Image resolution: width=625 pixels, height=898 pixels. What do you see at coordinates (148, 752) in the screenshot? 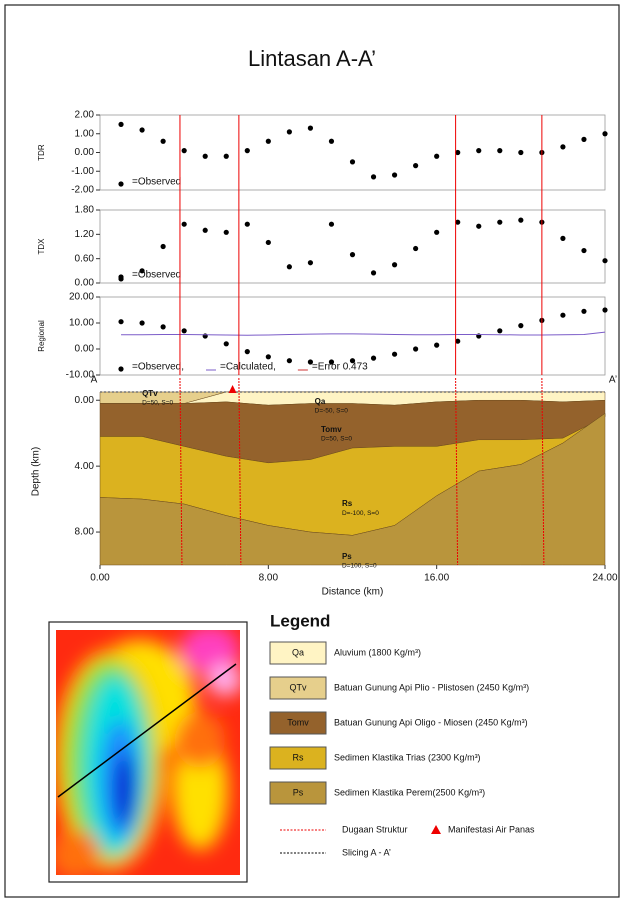
I see `map` at bounding box center [148, 752].